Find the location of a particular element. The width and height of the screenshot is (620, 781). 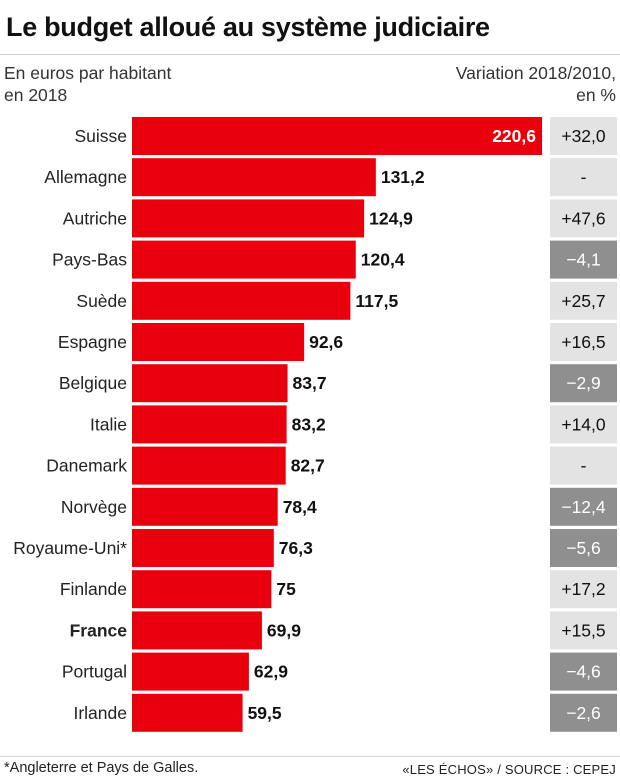

variation-cell-norv-ge is located at coordinates (583, 506).